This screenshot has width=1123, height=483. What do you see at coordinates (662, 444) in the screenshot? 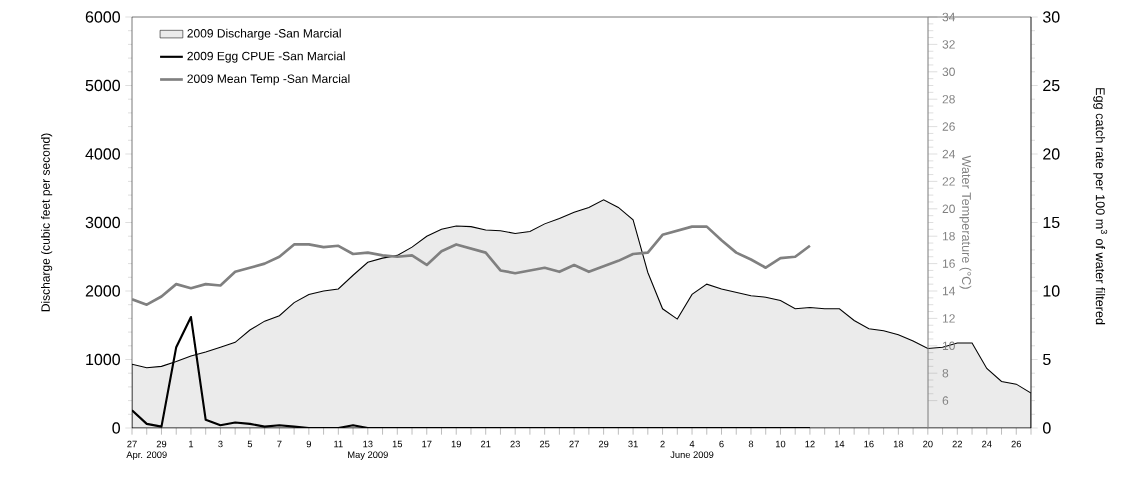
I see `x-tick-label: 2` at bounding box center [662, 444].